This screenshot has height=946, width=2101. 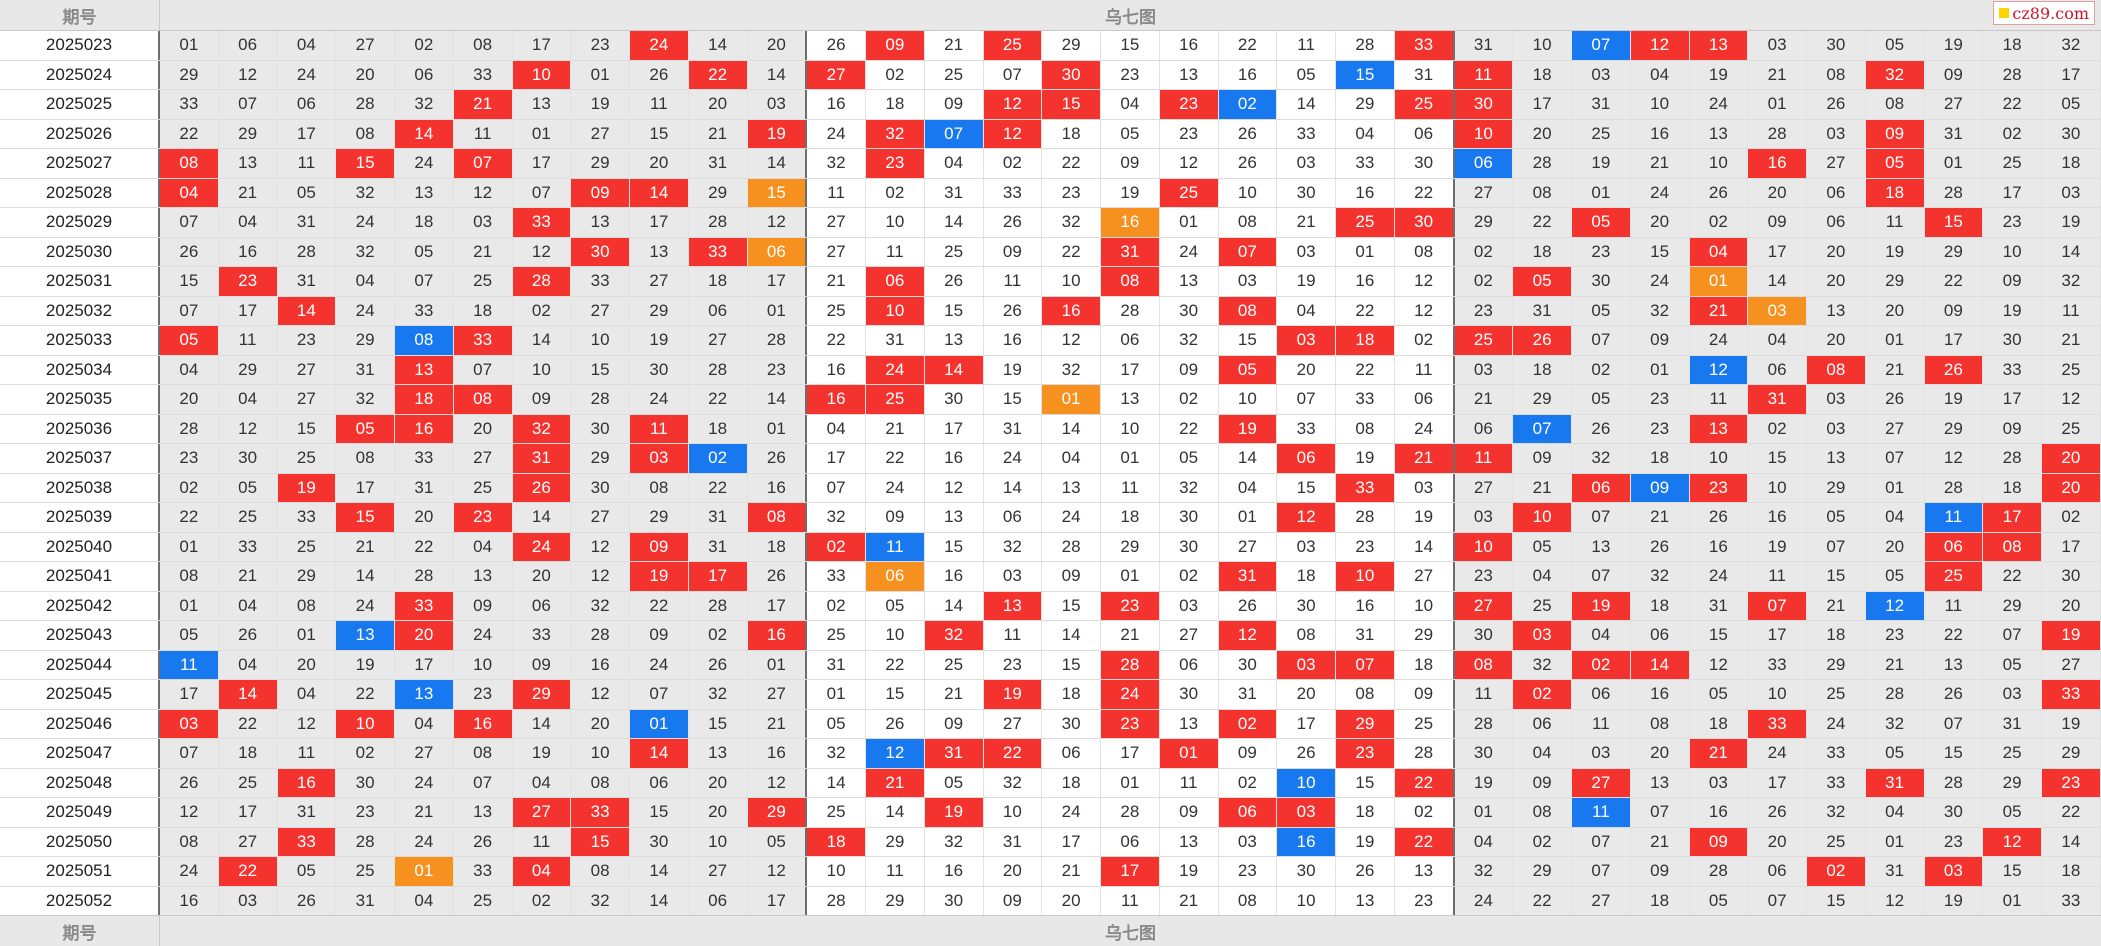 I want to click on number-cell: 18, so click(x=1306, y=576).